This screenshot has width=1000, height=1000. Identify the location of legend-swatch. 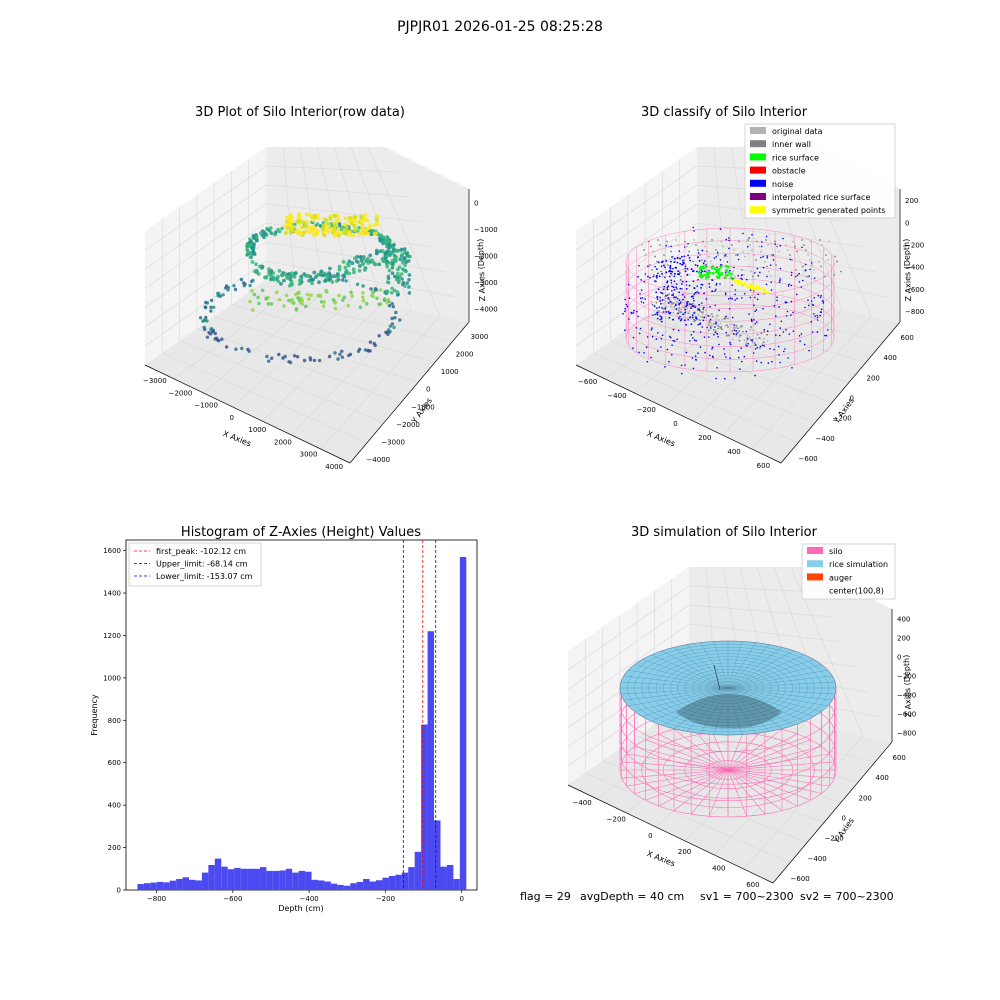
(815, 577).